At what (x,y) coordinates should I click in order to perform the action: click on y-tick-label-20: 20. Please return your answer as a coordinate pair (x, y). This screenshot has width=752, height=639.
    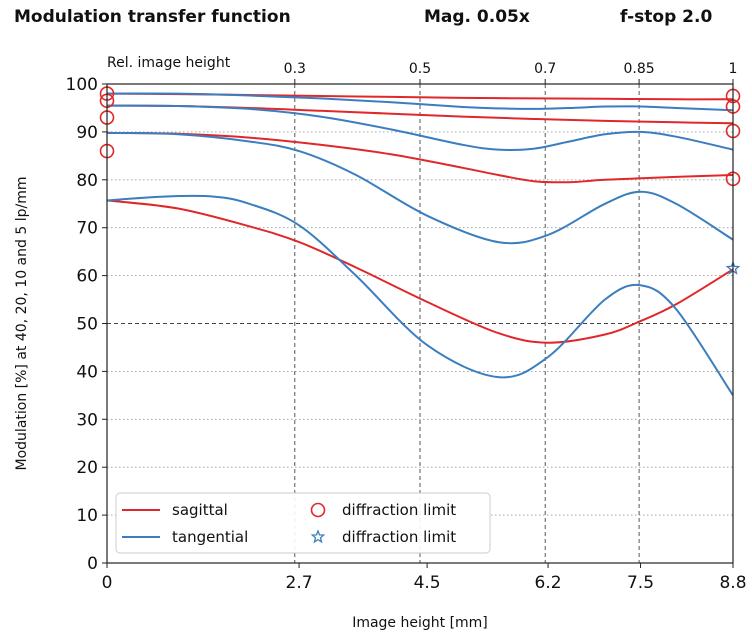
    Looking at the image, I should click on (87, 468).